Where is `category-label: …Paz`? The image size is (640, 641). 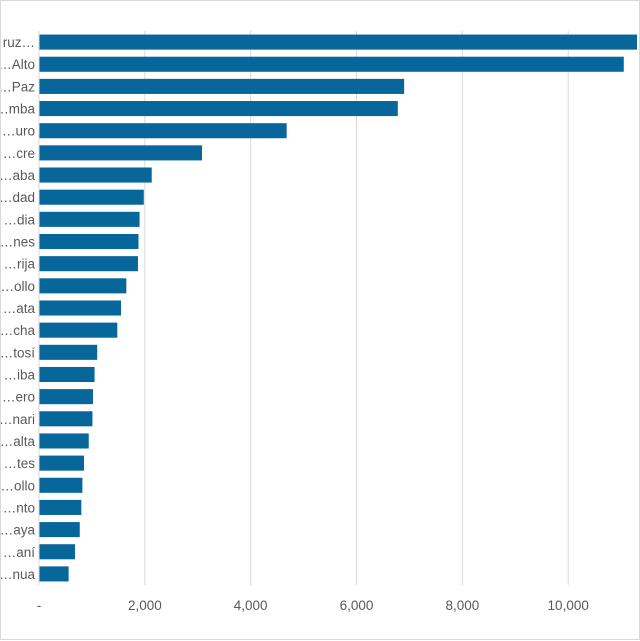
category-label: …Paz is located at coordinates (18, 86).